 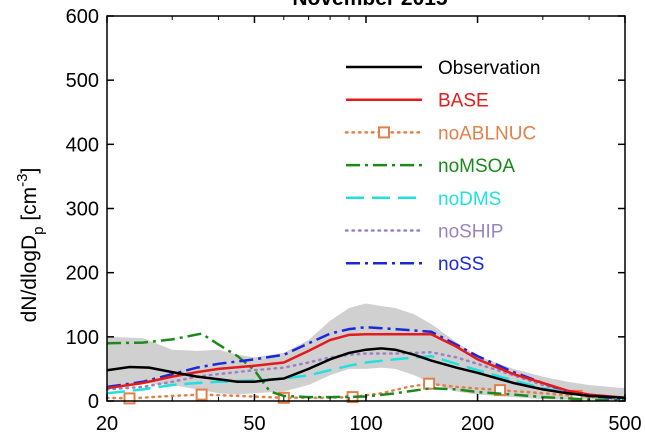 I want to click on x-tick-label: 200, so click(x=477, y=424).